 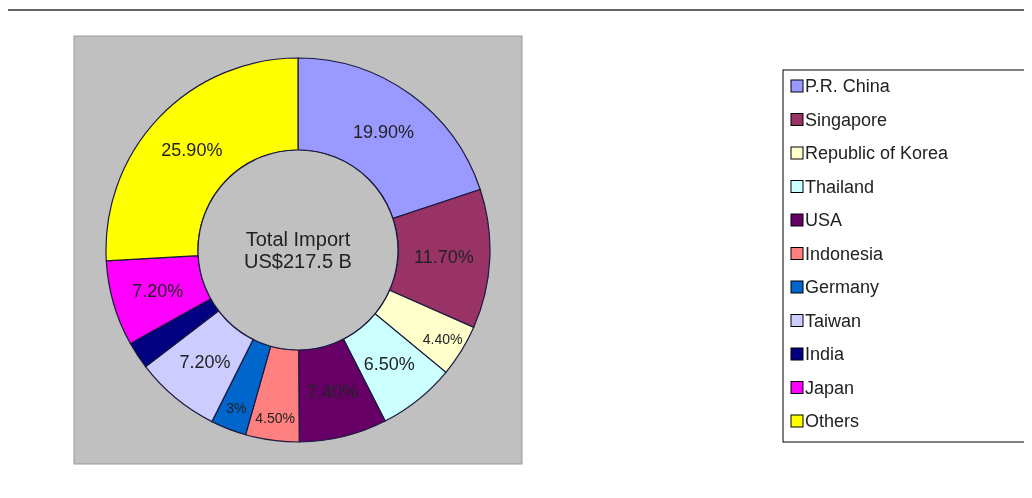 What do you see at coordinates (192, 149) in the screenshot?
I see `data-label: 25.90%` at bounding box center [192, 149].